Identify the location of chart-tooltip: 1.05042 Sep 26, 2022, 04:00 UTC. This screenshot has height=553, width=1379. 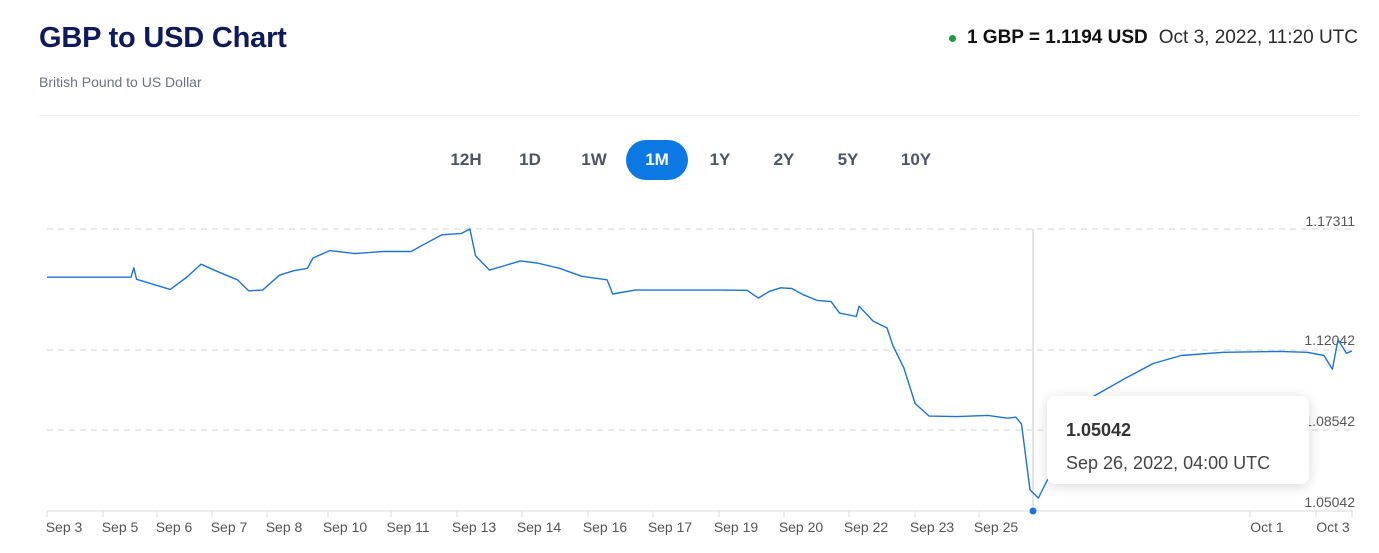
(1178, 440).